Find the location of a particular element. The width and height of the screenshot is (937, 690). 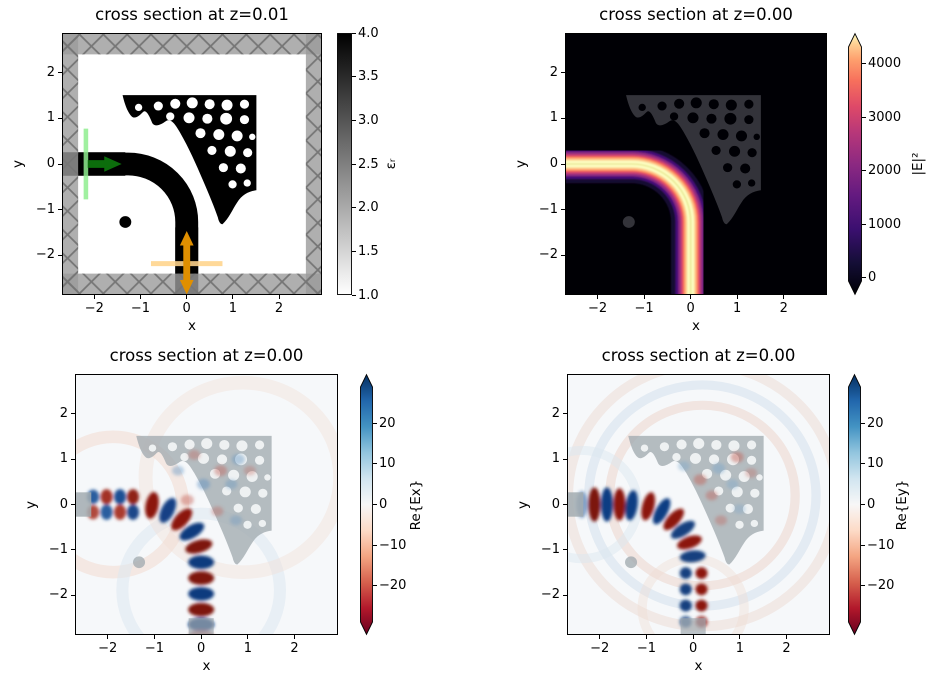

colorbar-tick-label: 1.5 is located at coordinates (368, 251).